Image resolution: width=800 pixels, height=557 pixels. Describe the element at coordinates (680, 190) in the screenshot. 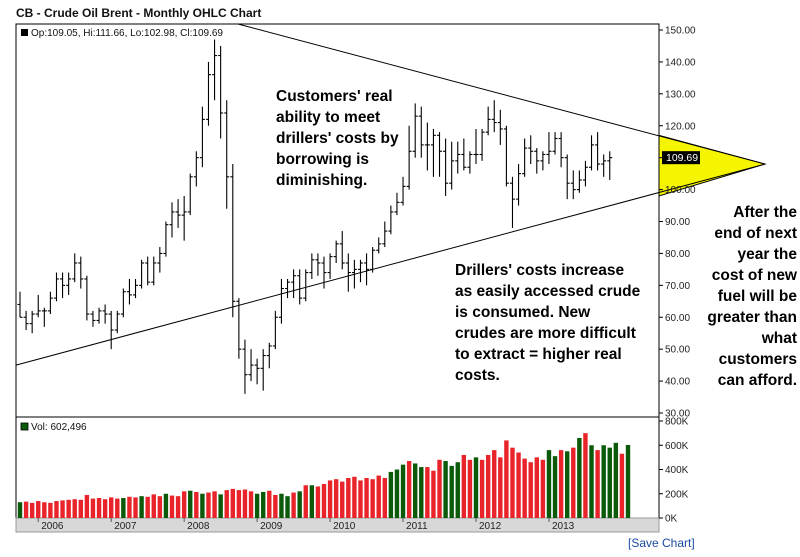

I see `price-tick-label: 100.00` at that location.